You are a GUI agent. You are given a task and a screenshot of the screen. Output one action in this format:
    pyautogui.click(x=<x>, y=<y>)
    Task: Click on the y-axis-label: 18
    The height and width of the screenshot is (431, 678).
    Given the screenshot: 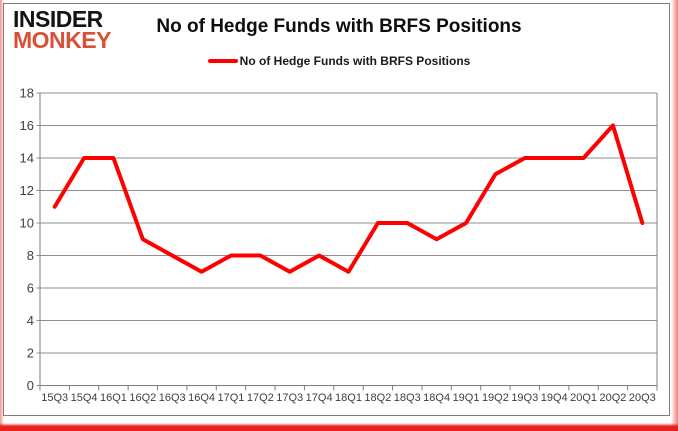 What is the action you would take?
    pyautogui.click(x=27, y=93)
    